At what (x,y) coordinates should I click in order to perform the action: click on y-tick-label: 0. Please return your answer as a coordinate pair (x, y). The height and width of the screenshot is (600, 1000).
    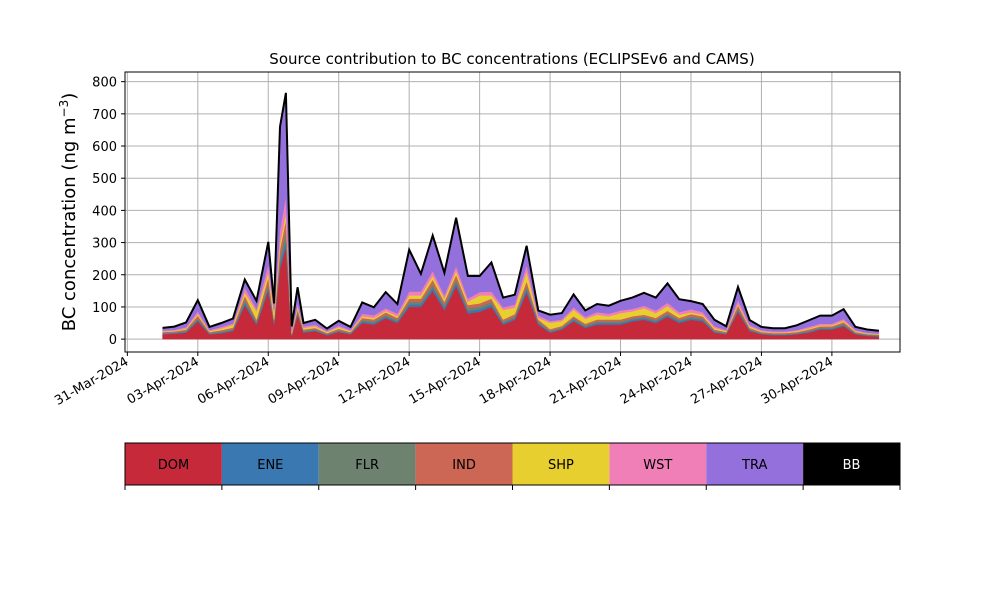
    Looking at the image, I should click on (113, 340).